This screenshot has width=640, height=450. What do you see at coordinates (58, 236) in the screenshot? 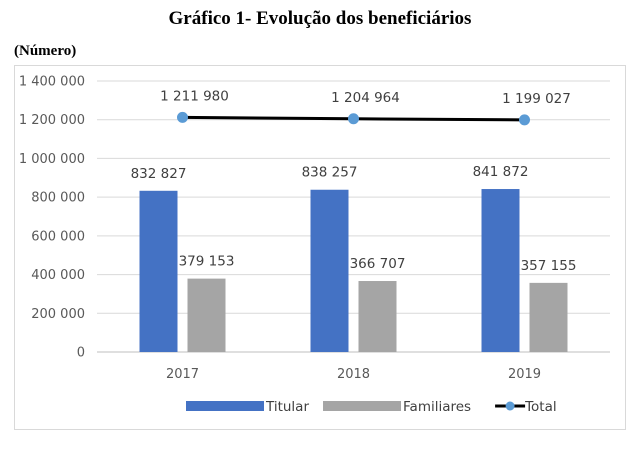
I see `y-tick-label: 600 000` at bounding box center [58, 236].